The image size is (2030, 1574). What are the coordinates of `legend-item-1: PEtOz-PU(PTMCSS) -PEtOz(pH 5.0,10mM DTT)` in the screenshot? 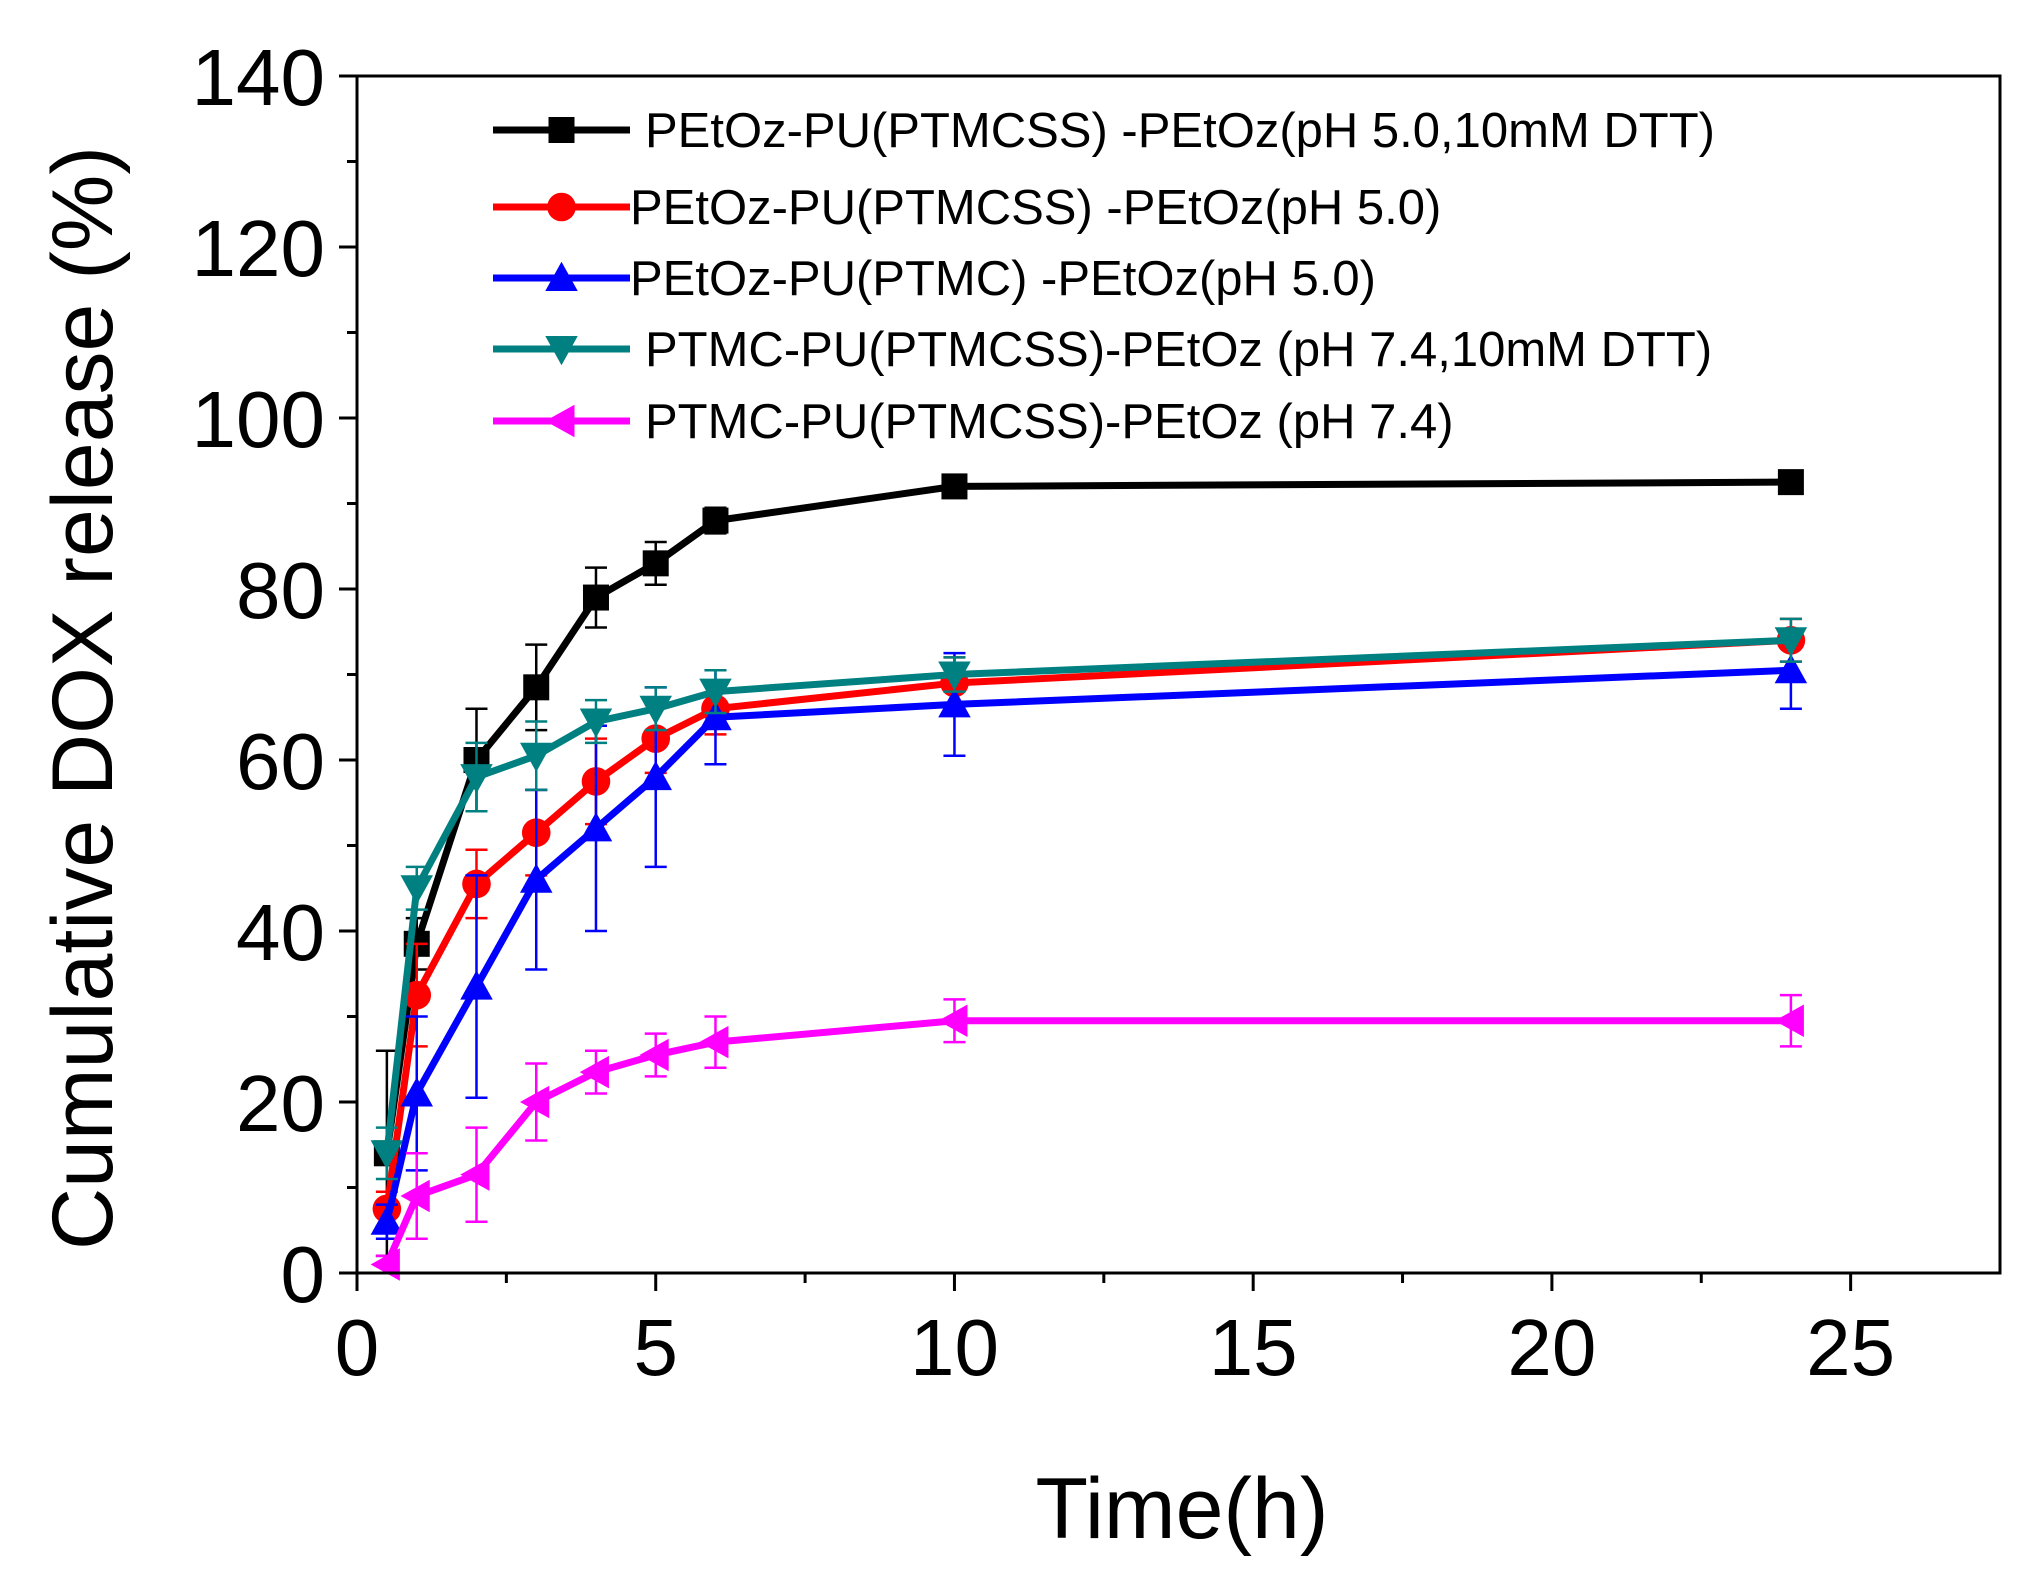 It's located at (1104, 131).